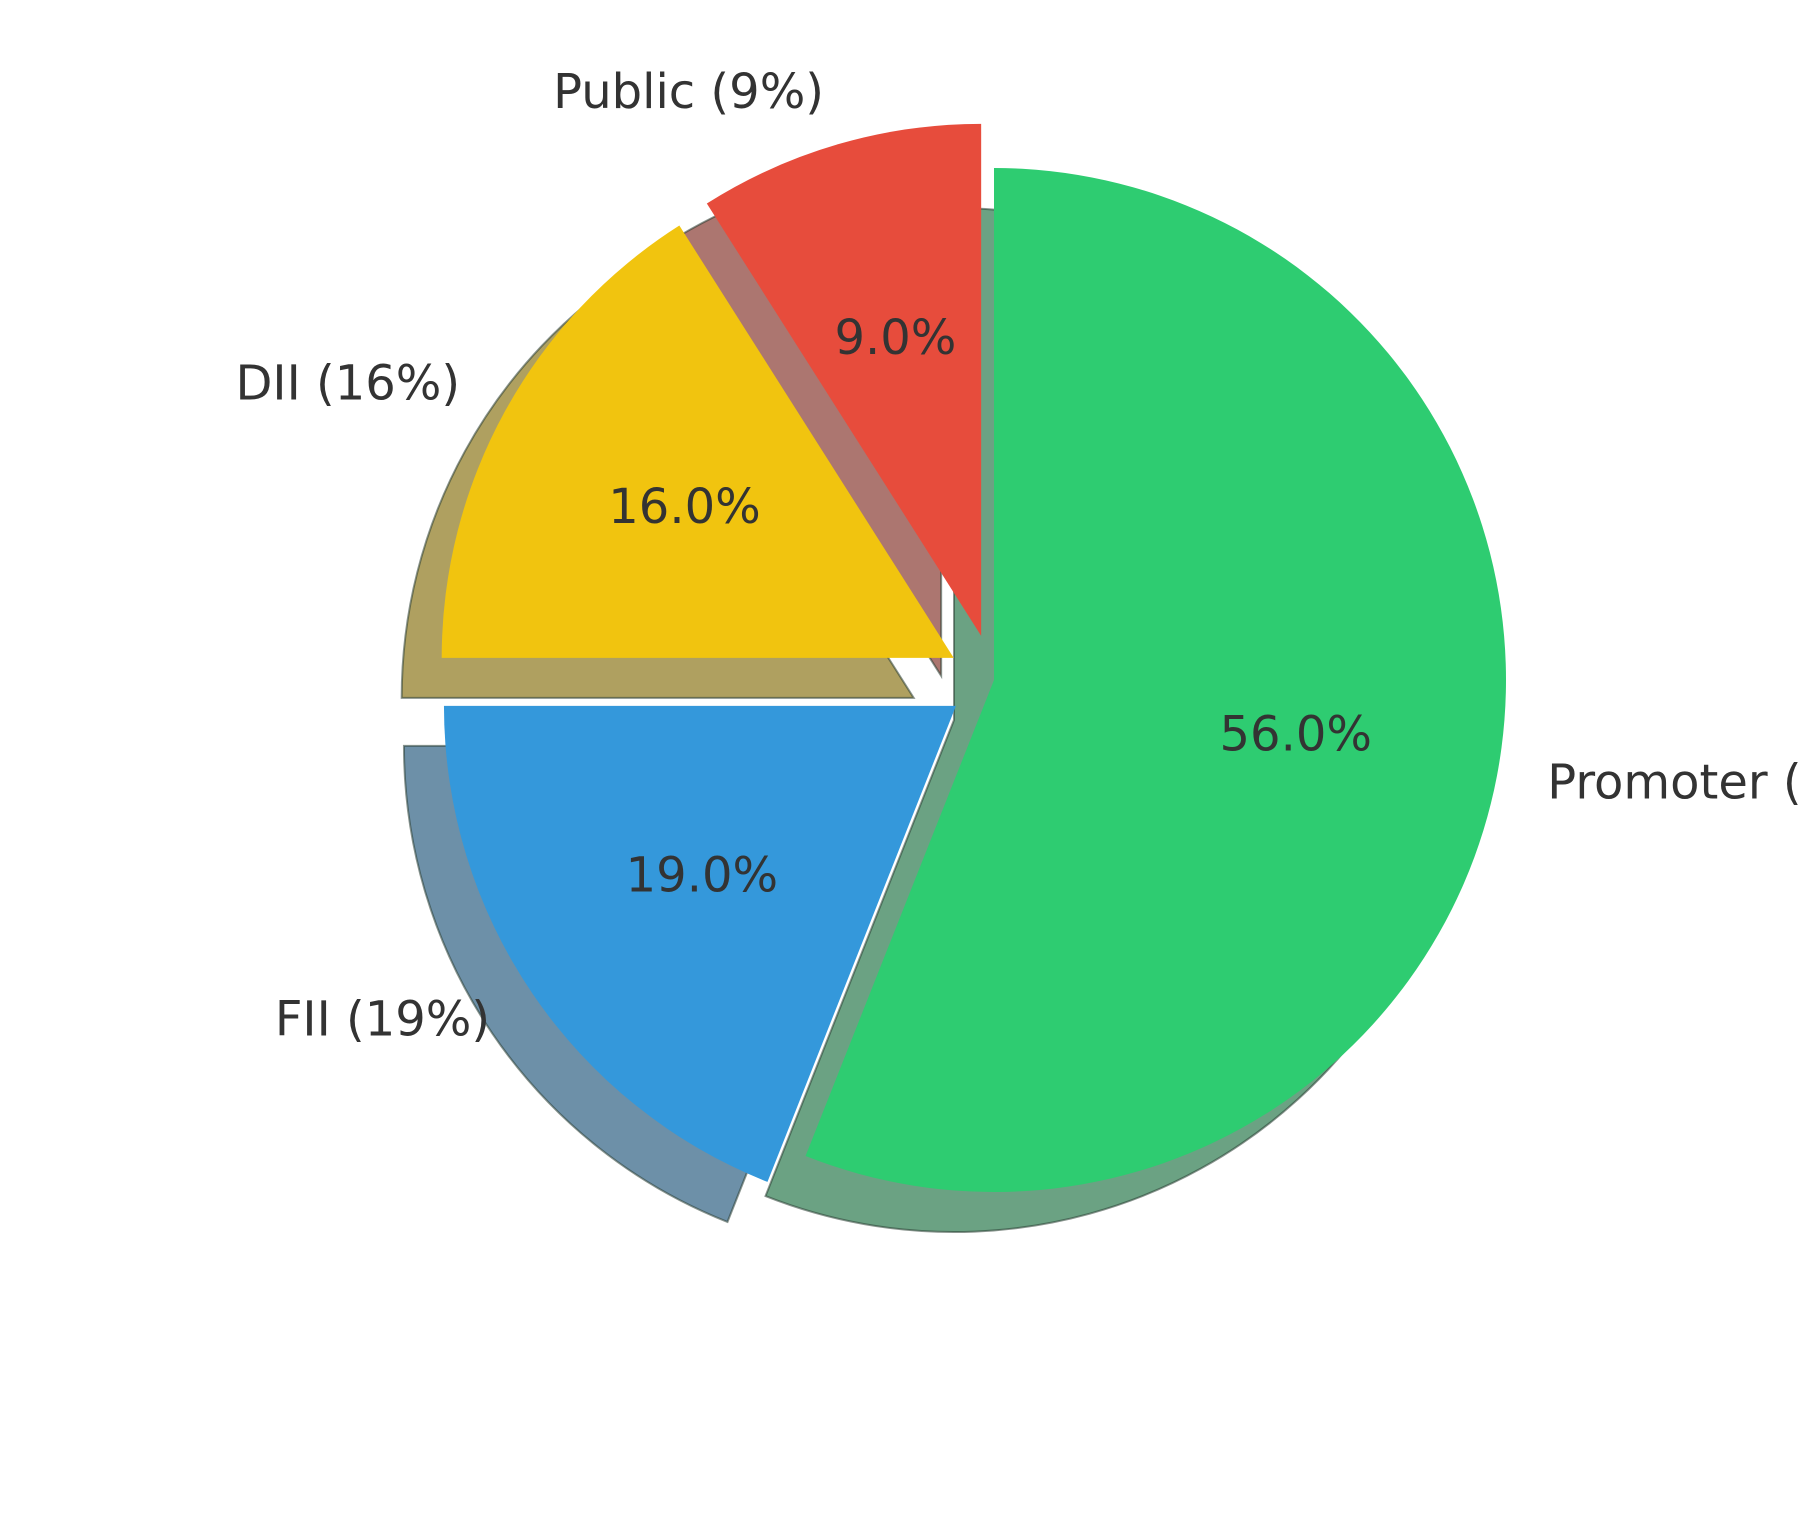 The height and width of the screenshot is (1532, 1800). Describe the element at coordinates (895, 338) in the screenshot. I see `slice-percent-public: 9.0%` at that location.